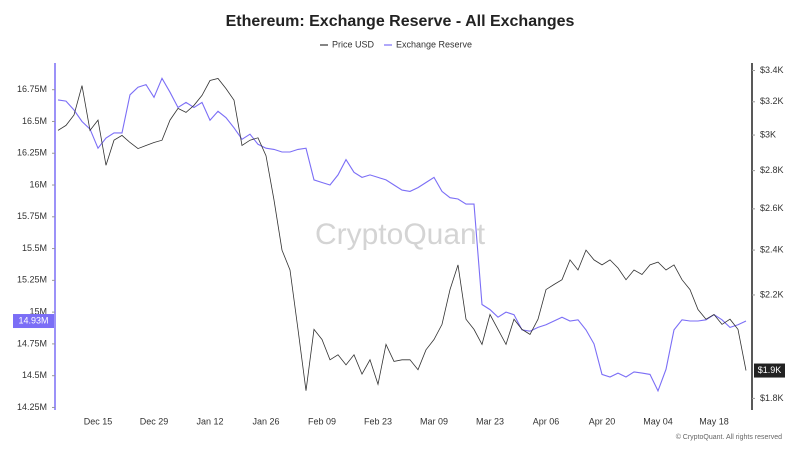  I want to click on footer: © CryptoQuant. All rights reserved, so click(729, 437).